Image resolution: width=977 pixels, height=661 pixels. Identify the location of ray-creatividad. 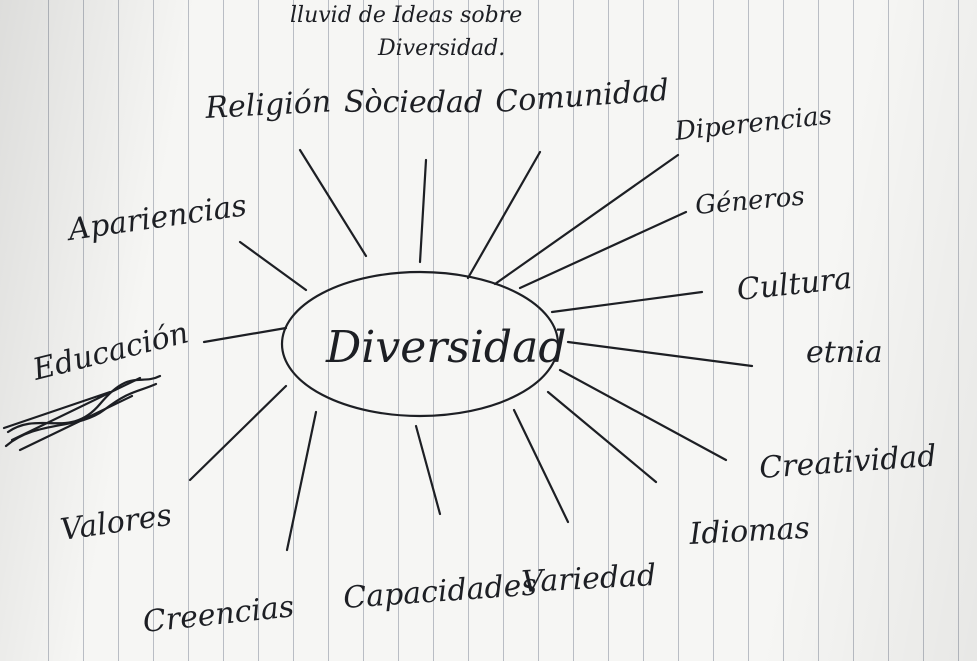
(643, 415).